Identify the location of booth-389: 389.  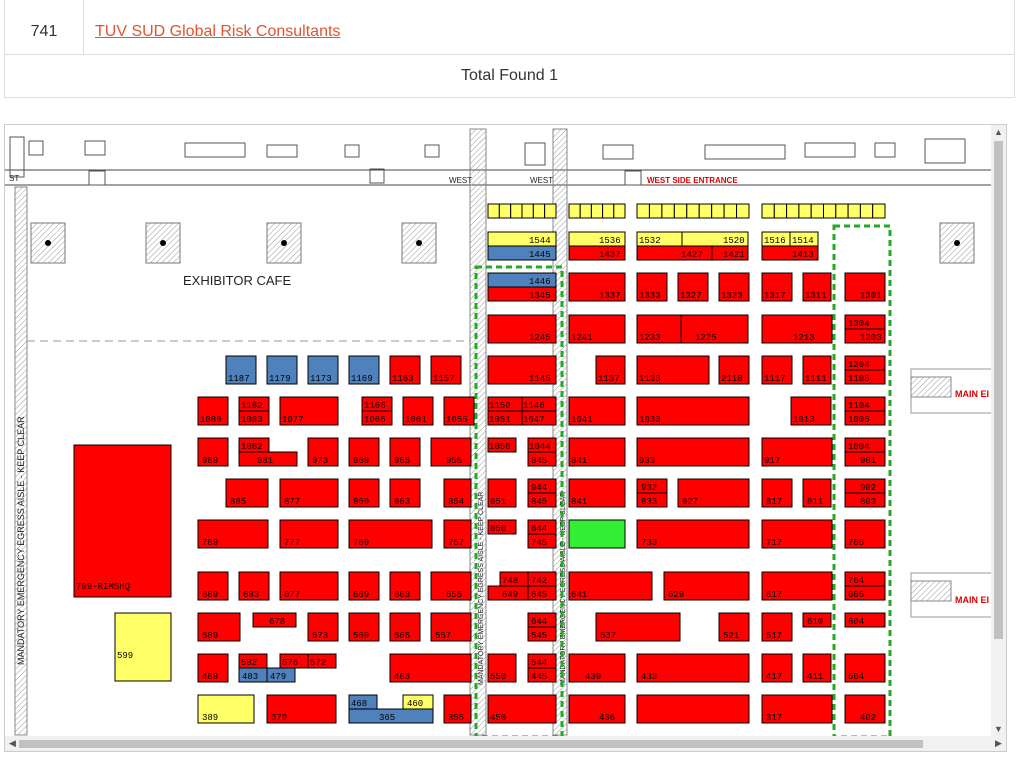
(226, 709).